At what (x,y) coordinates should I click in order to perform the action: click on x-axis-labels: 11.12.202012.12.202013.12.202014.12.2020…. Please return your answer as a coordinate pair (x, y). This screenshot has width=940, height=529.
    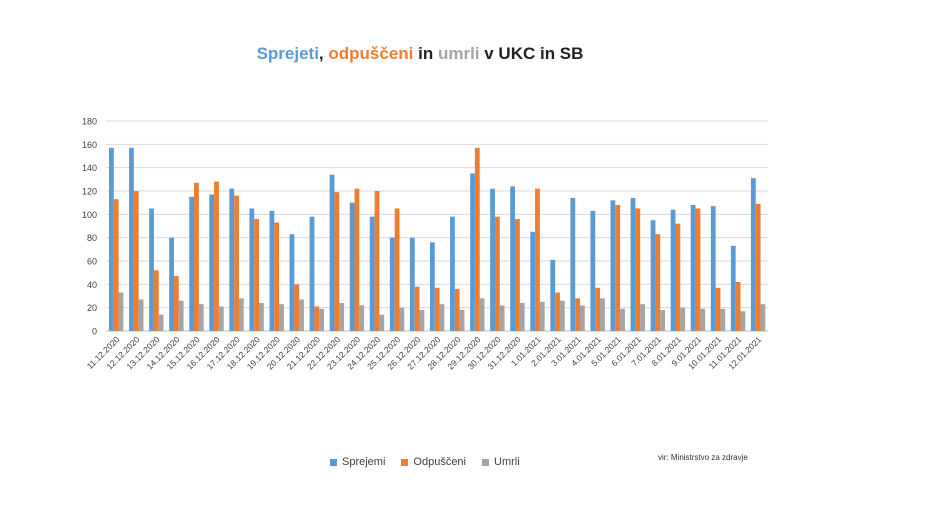
    Looking at the image, I should click on (424, 352).